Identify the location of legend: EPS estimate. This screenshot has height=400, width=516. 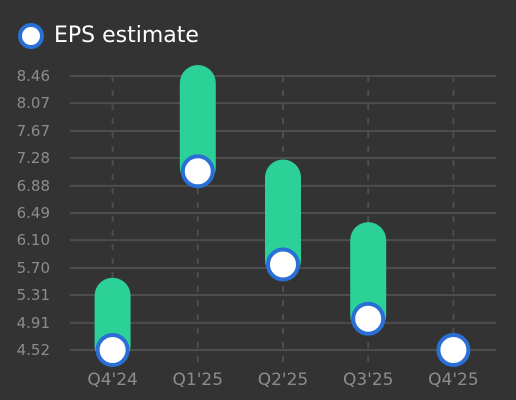
(108, 36).